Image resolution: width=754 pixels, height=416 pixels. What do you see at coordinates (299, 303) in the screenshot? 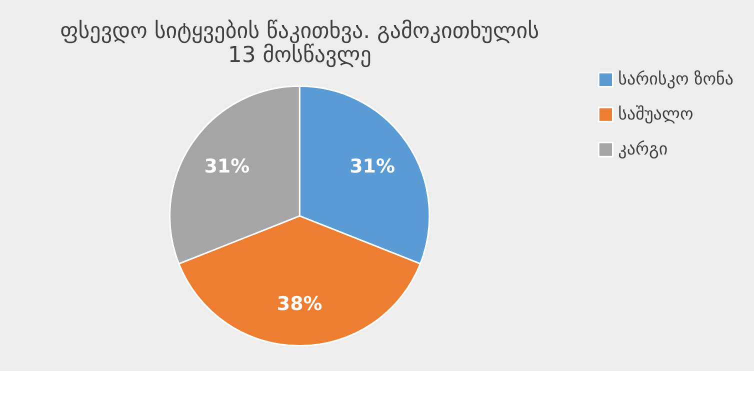
I see `data-label: 38%` at bounding box center [299, 303].